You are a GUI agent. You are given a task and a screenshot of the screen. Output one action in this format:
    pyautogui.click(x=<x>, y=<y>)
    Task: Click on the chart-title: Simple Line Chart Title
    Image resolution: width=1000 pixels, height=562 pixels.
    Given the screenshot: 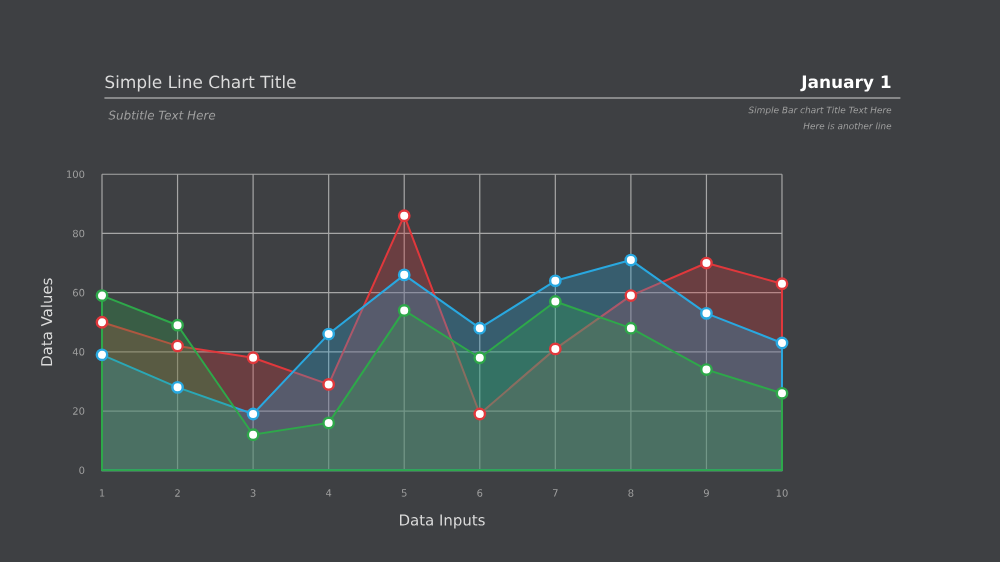 What is the action you would take?
    pyautogui.click(x=200, y=83)
    